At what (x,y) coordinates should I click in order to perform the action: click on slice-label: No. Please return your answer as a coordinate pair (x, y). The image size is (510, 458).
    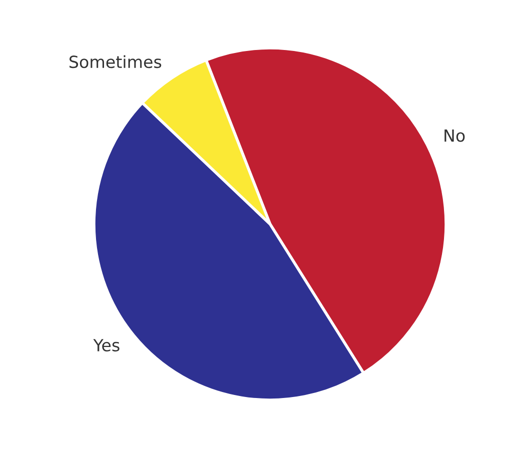
    Looking at the image, I should click on (454, 135).